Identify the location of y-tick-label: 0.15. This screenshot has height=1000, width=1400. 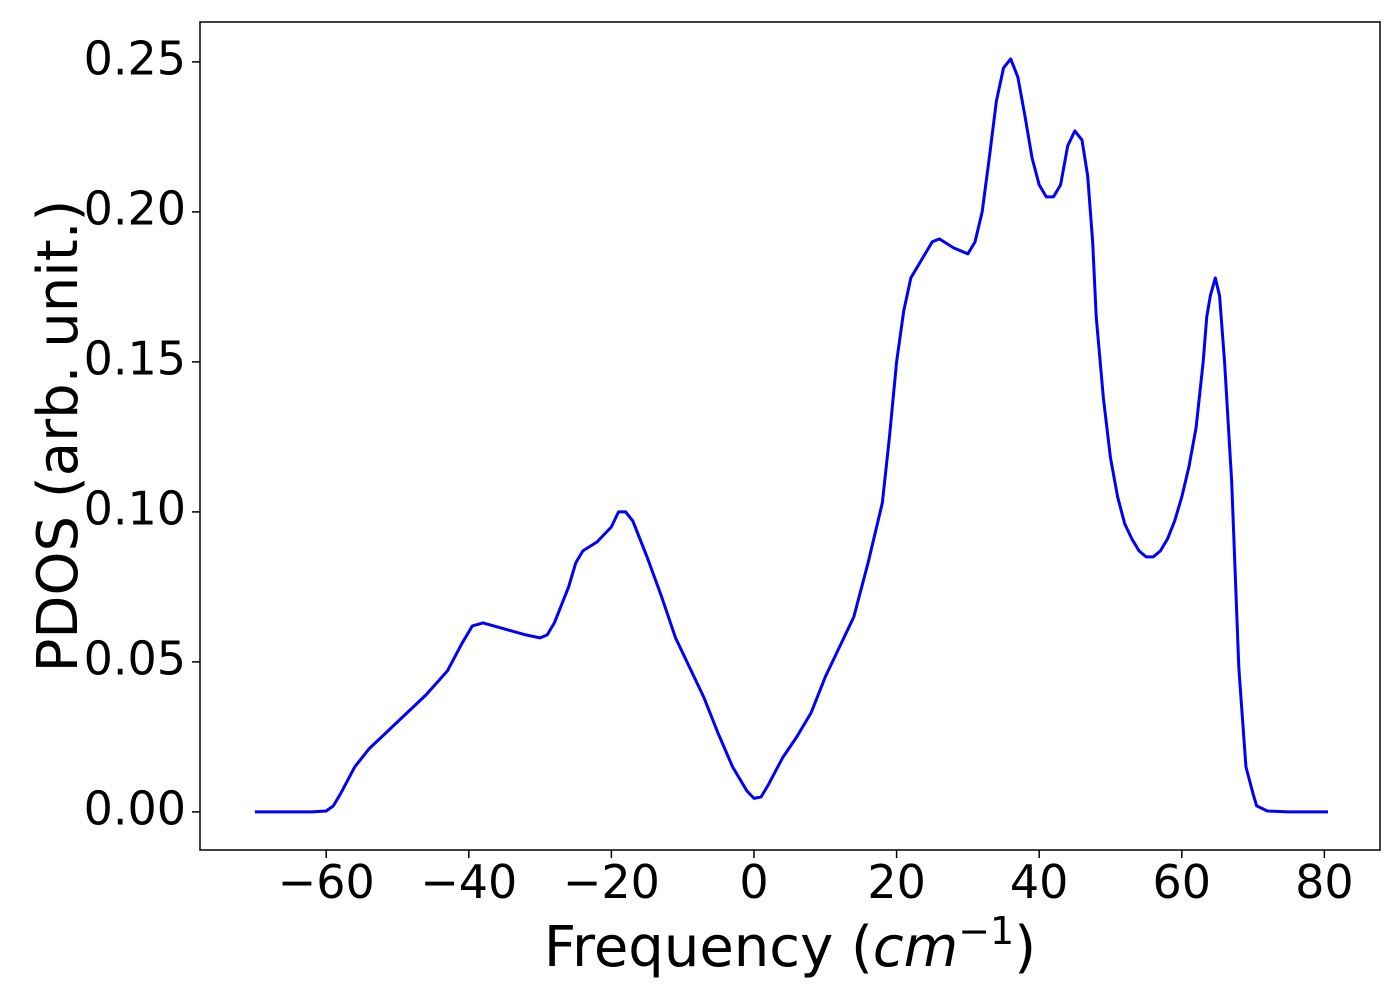
(135, 358).